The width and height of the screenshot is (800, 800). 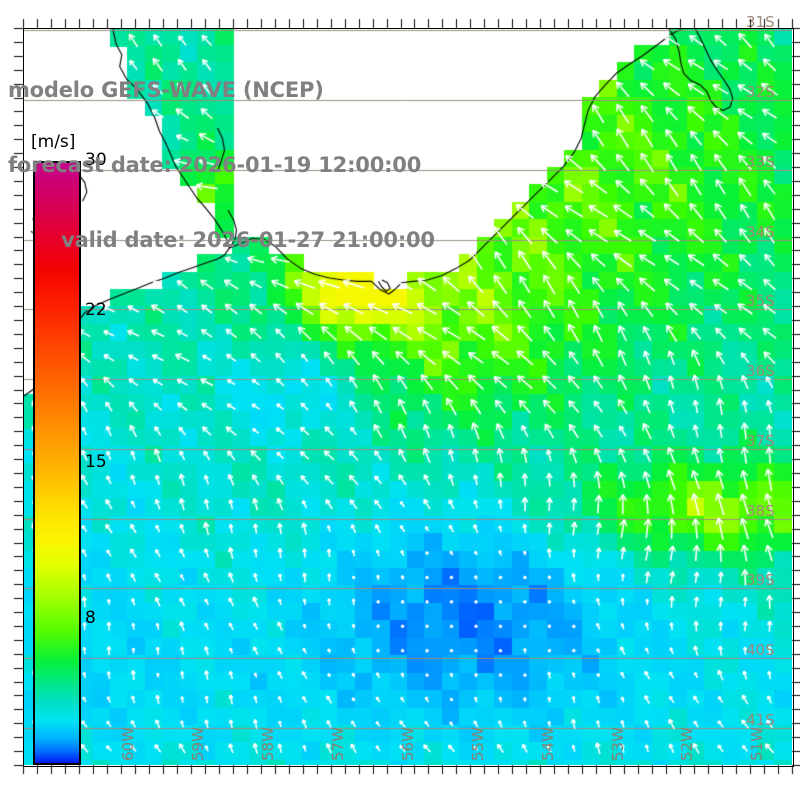 I want to click on longitude-label-58W: 58W, so click(x=268, y=744).